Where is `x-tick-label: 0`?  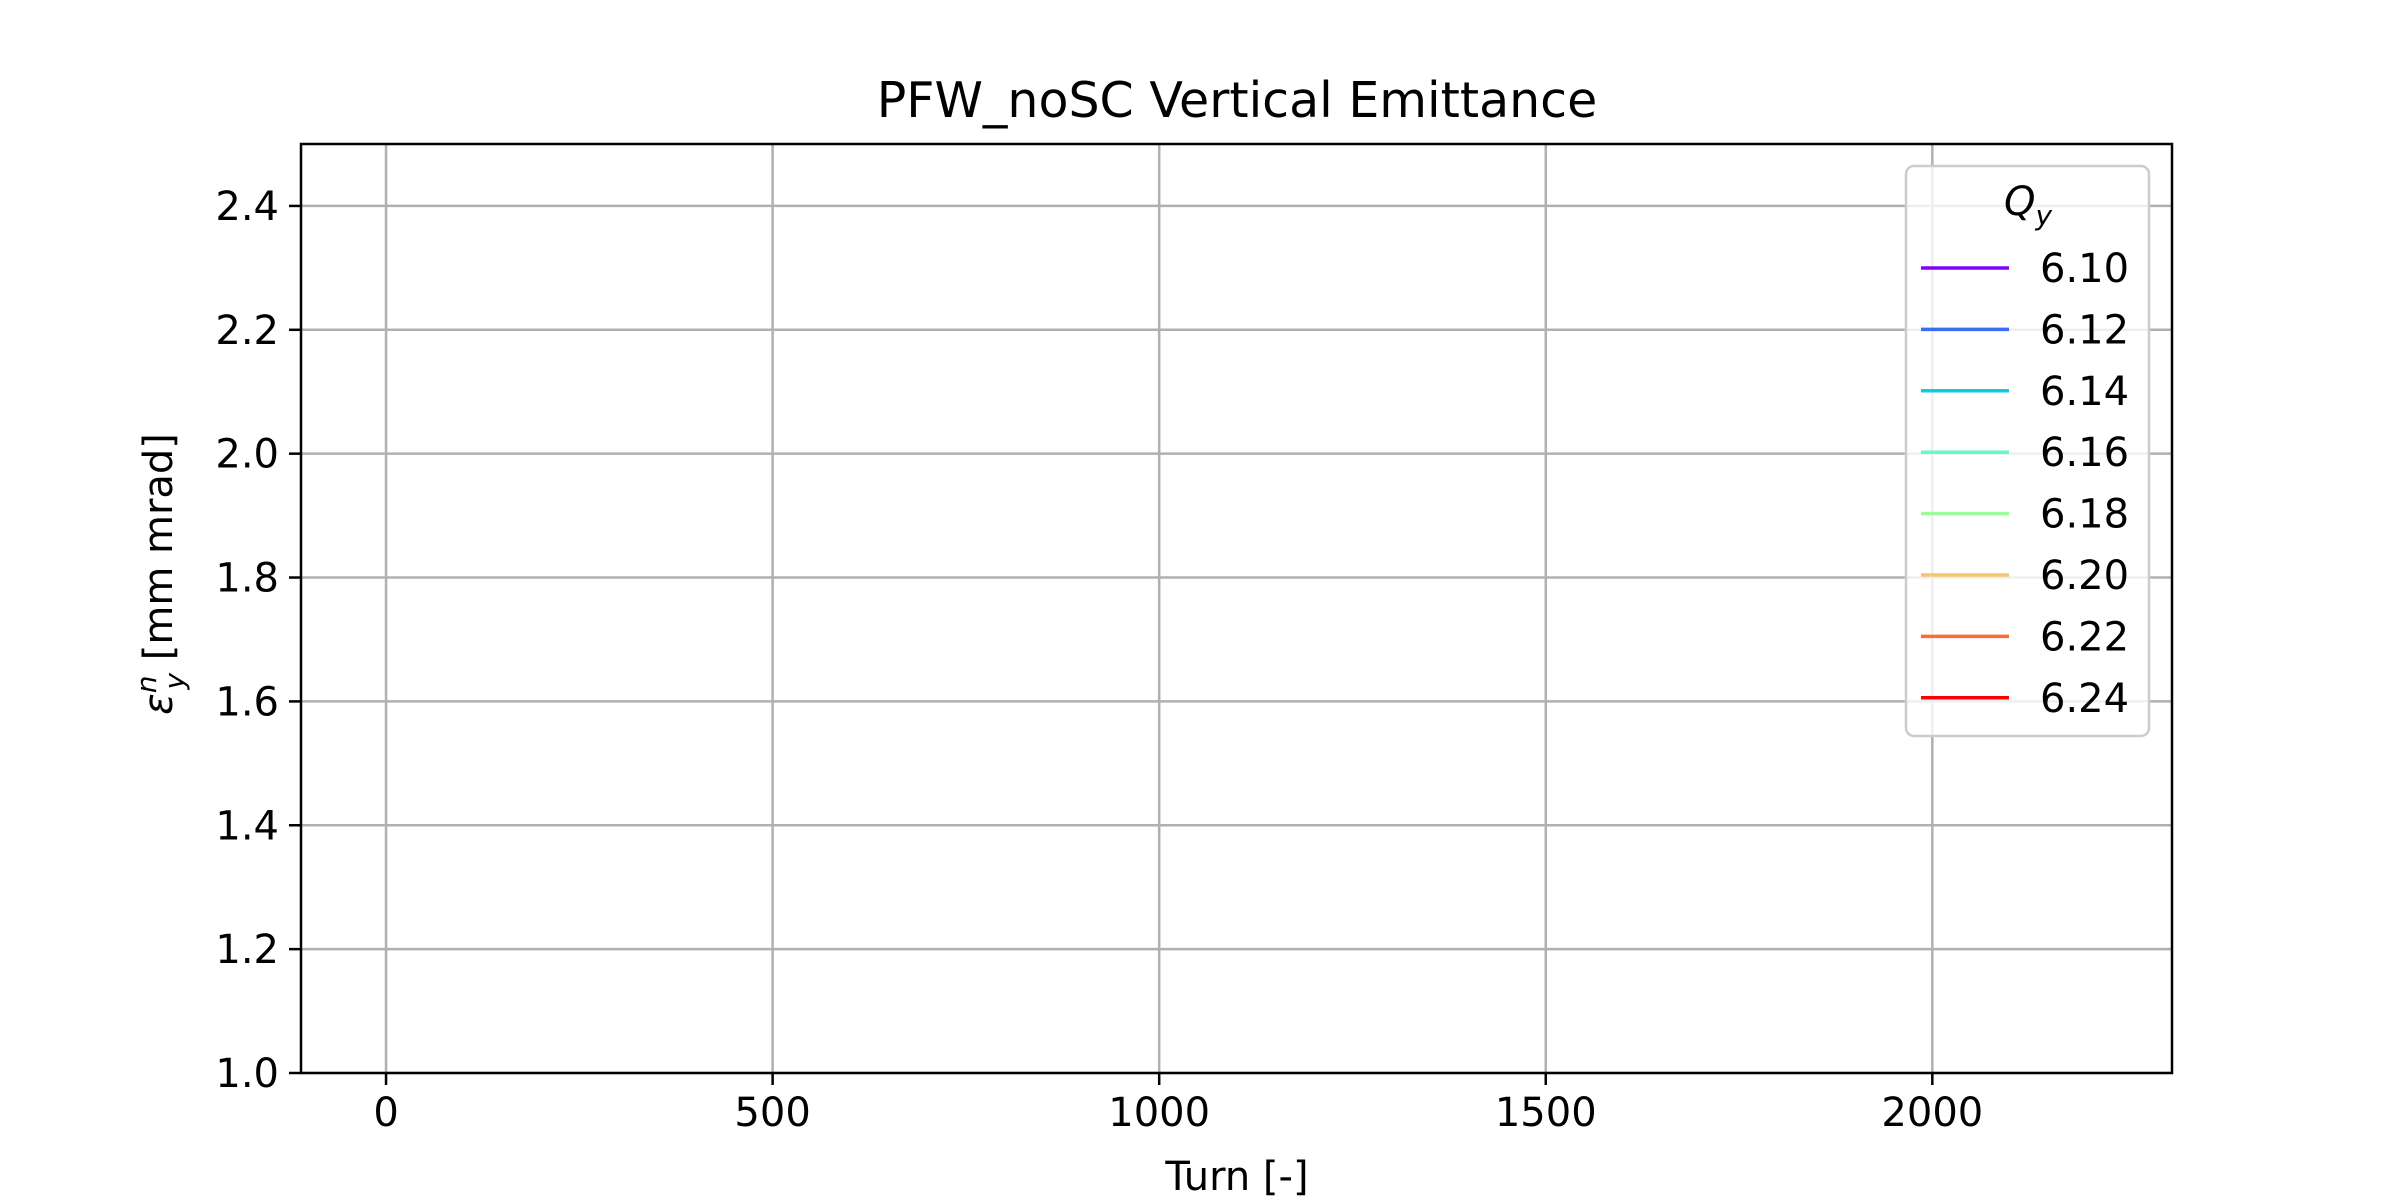
x-tick-label: 0 is located at coordinates (385, 1113).